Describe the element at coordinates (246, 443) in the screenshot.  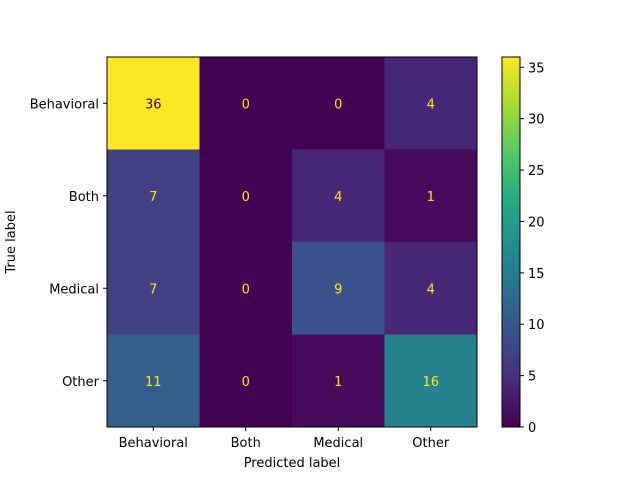
I see `x-tick-label: Both` at that location.